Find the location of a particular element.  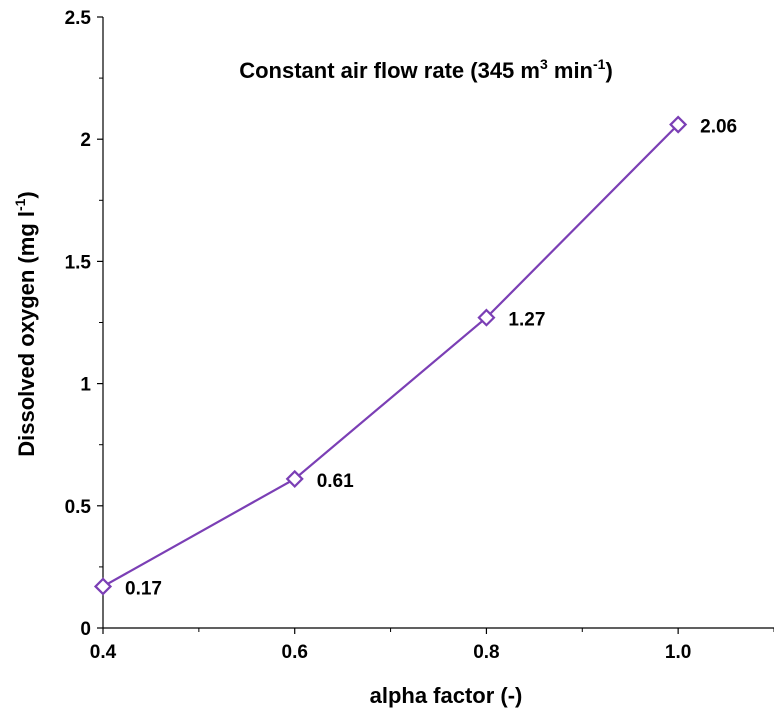

y-axis-title: Dissolved oxygen (mg l-1) is located at coordinates (25, 324).